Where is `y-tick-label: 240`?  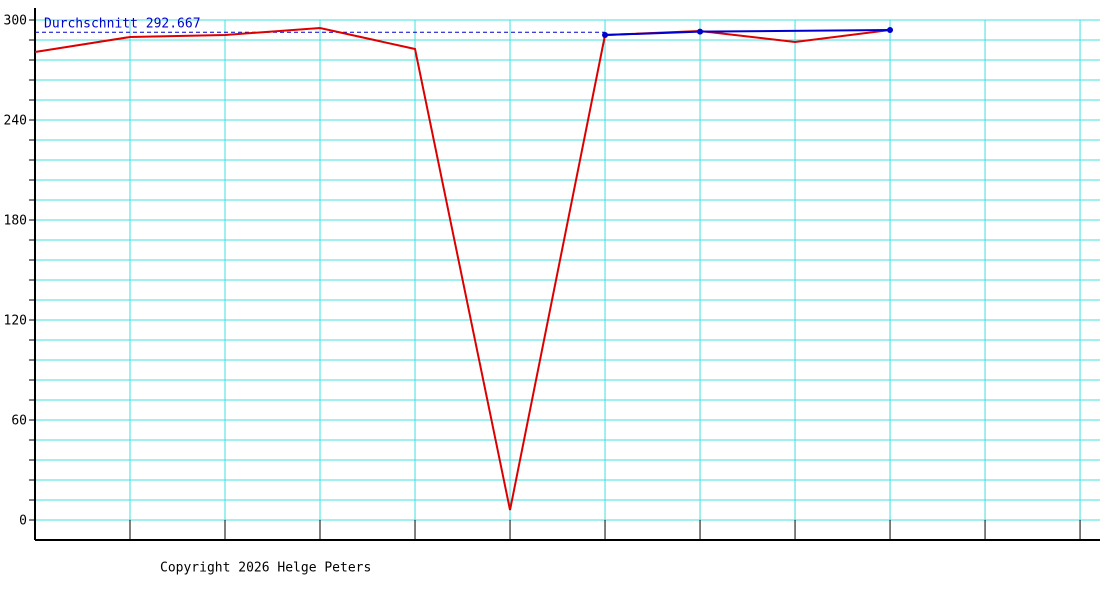
y-tick-label: 240 is located at coordinates (15, 121).